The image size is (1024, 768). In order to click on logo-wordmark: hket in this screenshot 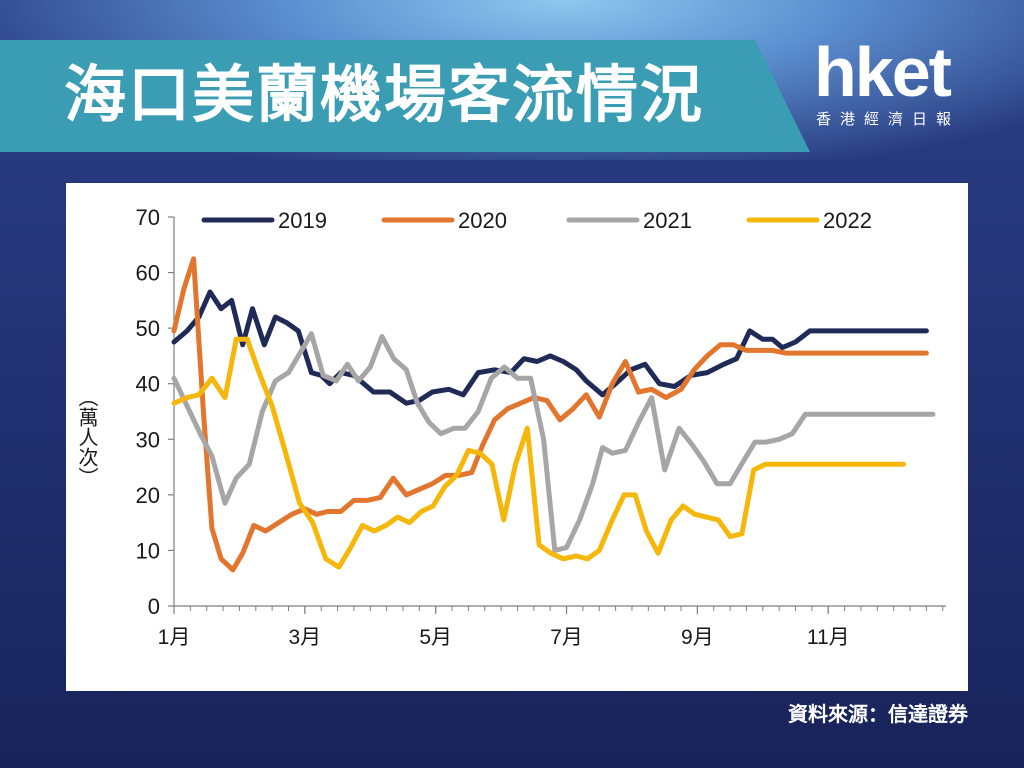, I will do `click(883, 72)`.